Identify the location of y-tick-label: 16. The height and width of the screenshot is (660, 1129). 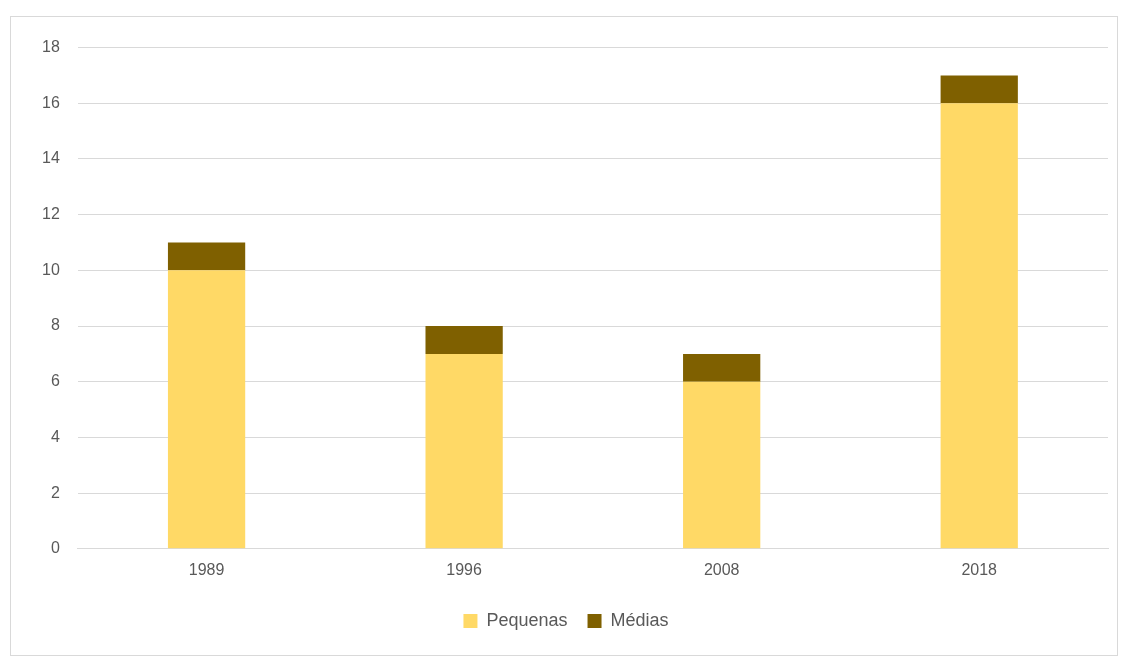
(51, 102).